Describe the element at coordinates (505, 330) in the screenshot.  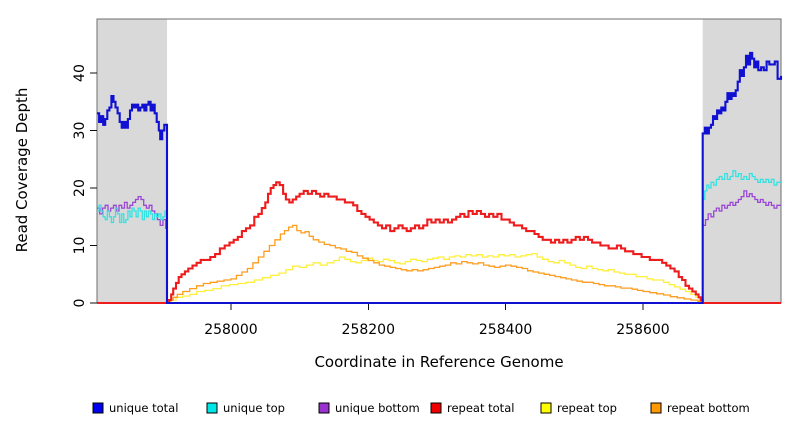
I see `x-tick-label: 258400` at that location.